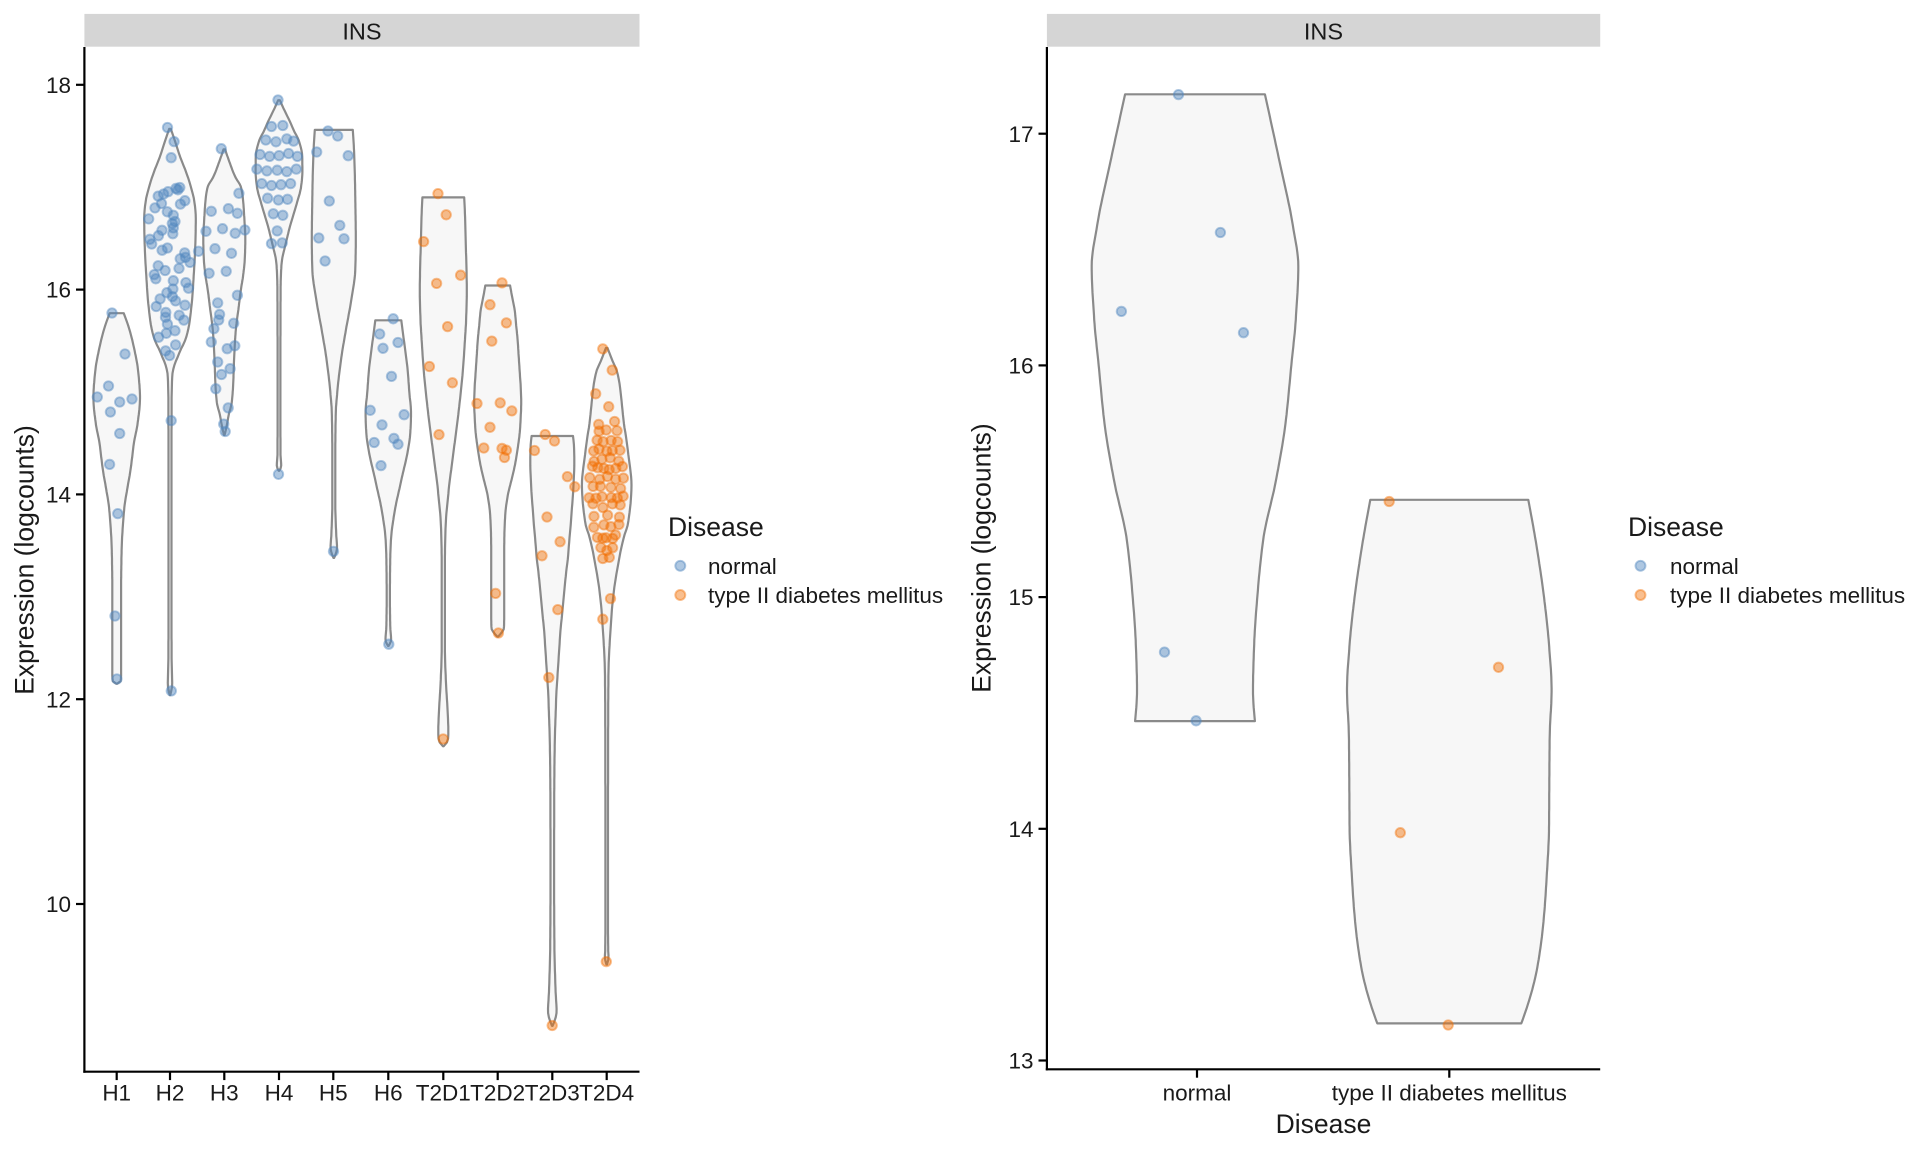 This screenshot has height=1157, width=1920. I want to click on svg-text: H2, so click(170, 1093).